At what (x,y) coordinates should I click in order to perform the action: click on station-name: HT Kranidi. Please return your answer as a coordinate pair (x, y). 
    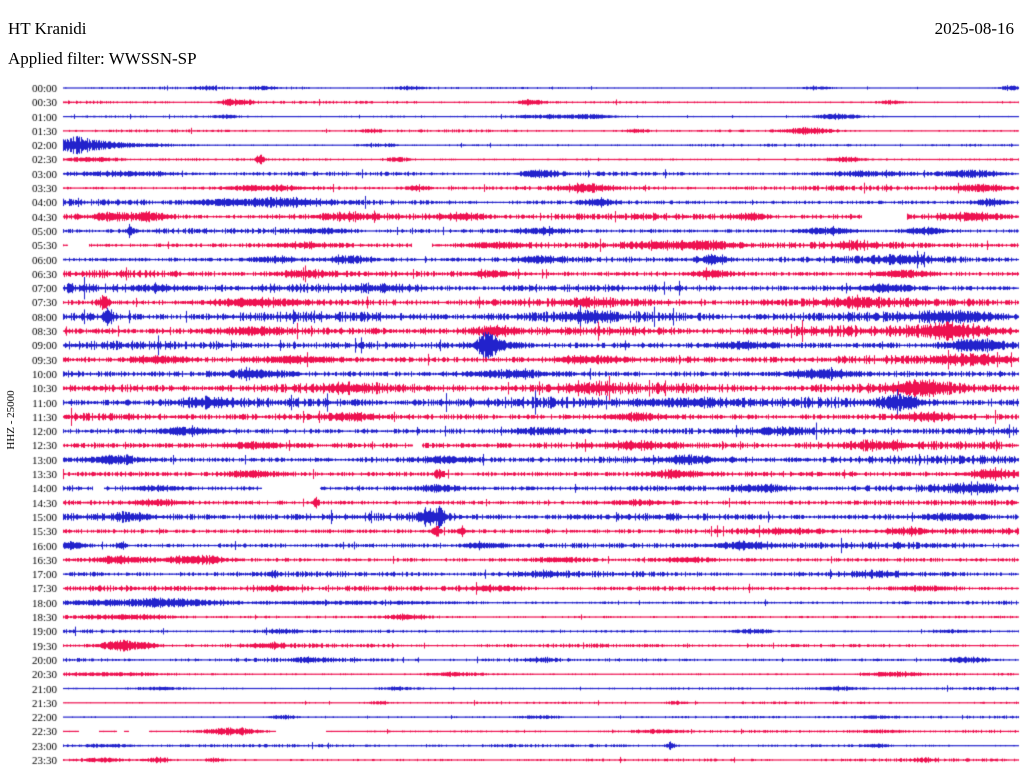
    Looking at the image, I should click on (47, 28).